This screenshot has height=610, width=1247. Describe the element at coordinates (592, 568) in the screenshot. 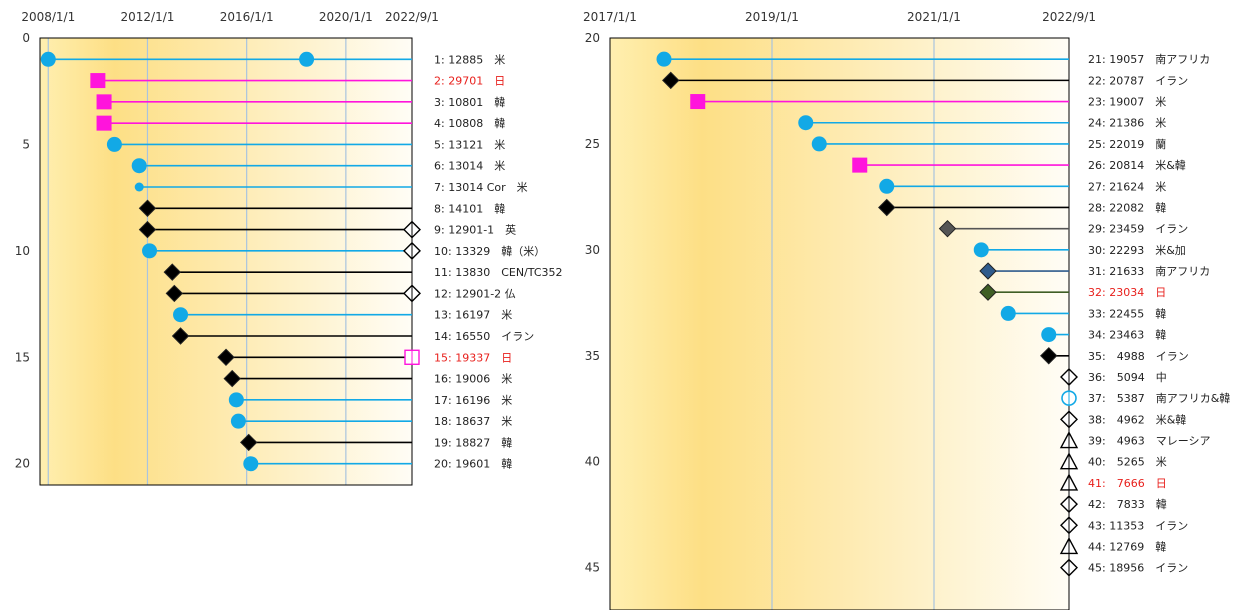

I see `y-tick-label: 45` at that location.